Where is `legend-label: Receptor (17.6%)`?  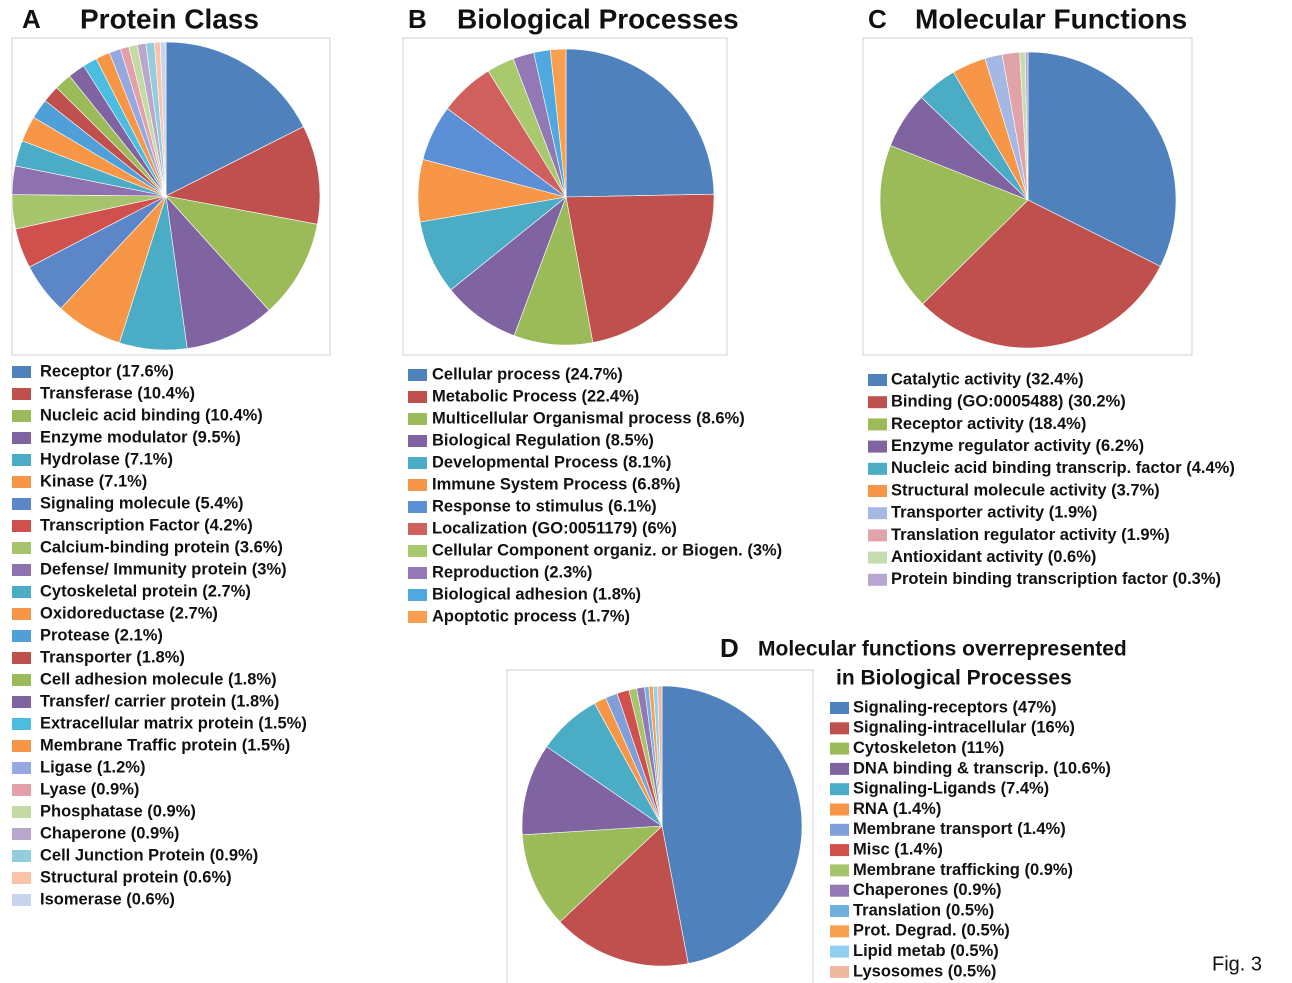 legend-label: Receptor (17.6%) is located at coordinates (107, 371).